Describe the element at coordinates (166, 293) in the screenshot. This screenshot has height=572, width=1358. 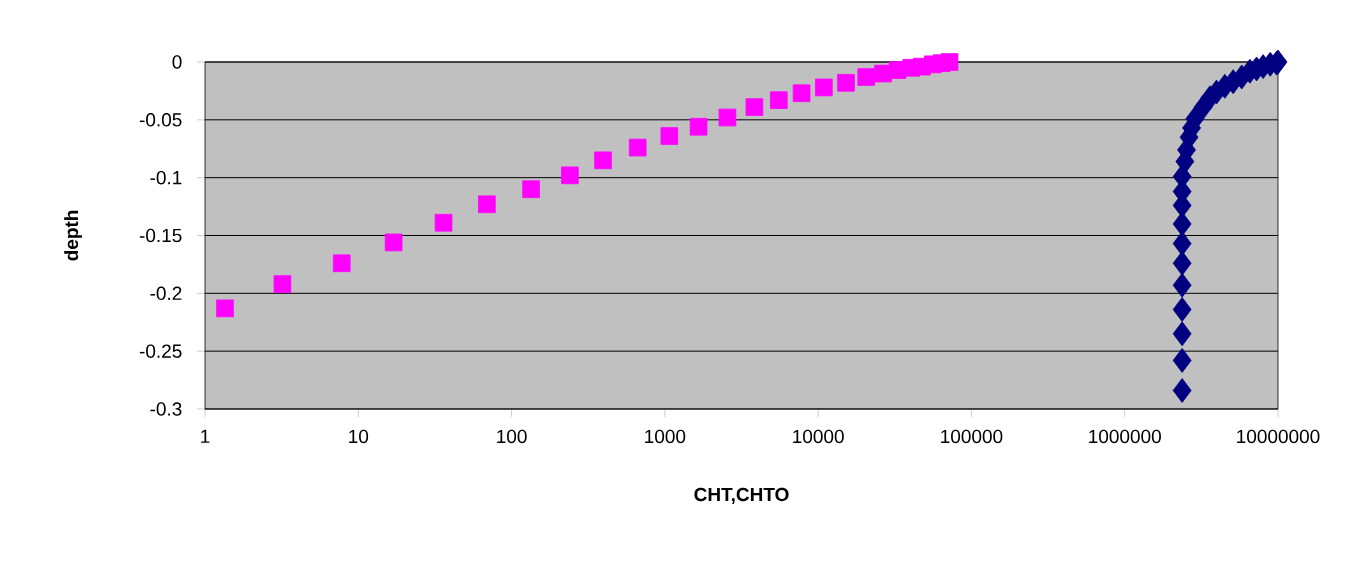
I see `y-tick-label: -0.2` at that location.